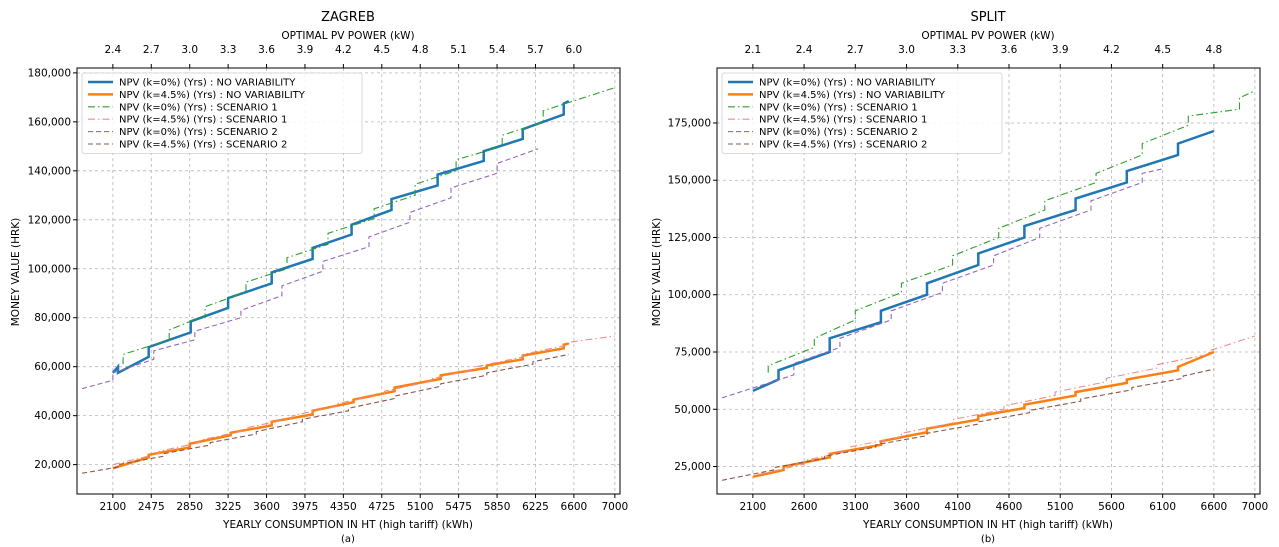 Image resolution: width=1279 pixels, height=547 pixels. What do you see at coordinates (692, 353) in the screenshot?
I see `y-tick-label: 75,000` at bounding box center [692, 353].